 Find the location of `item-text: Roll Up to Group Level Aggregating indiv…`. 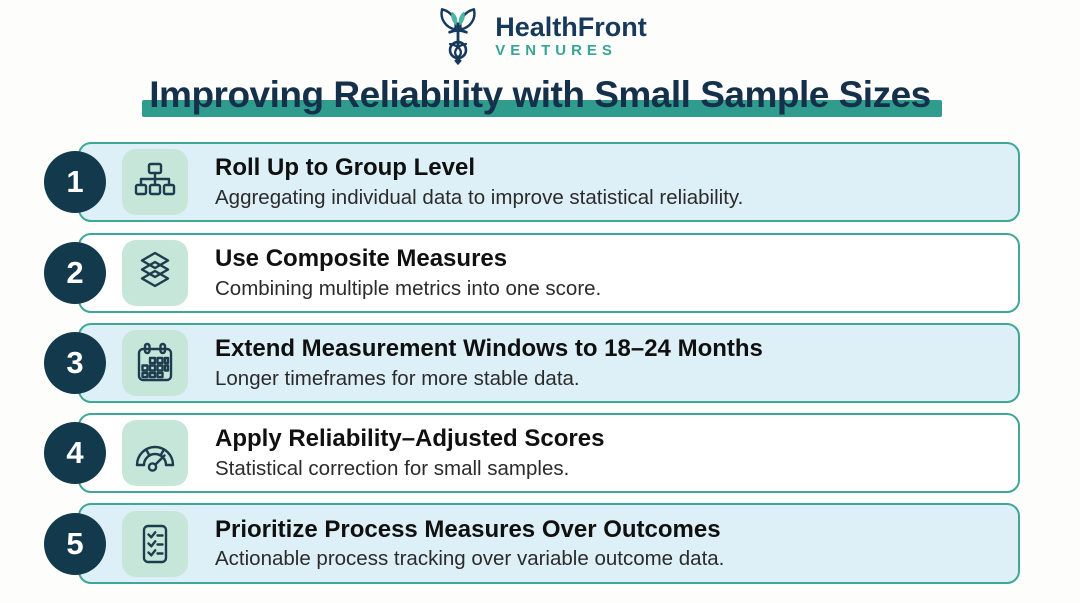

item-text: Roll Up to Group Level Aggregating indiv… is located at coordinates (479, 182).